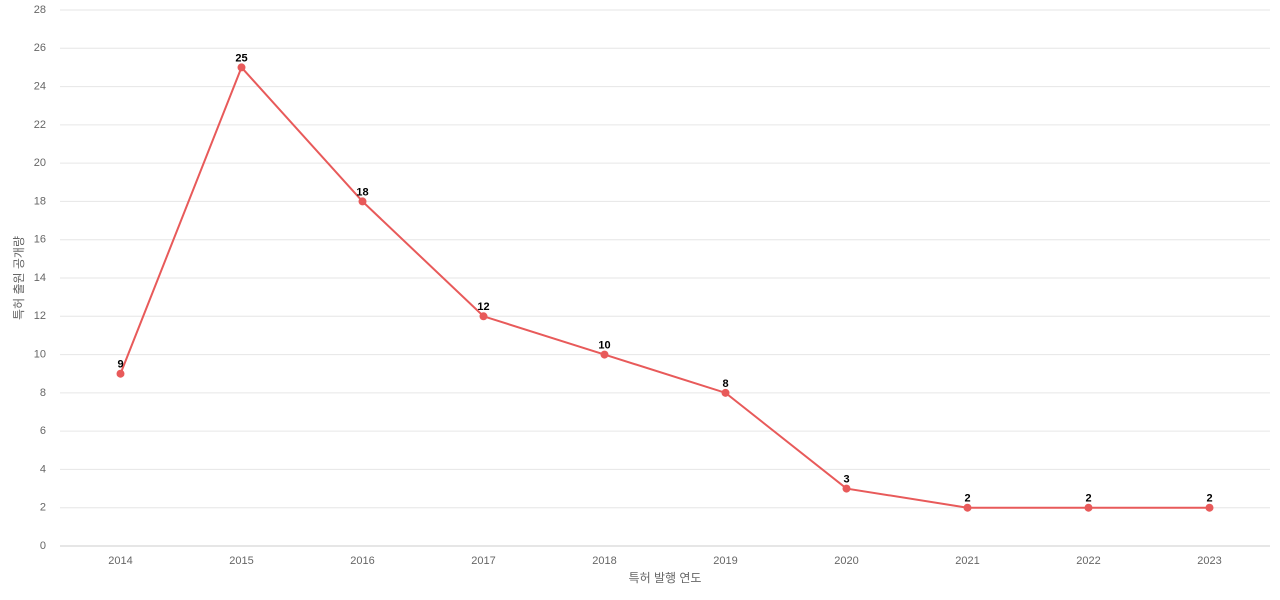 The width and height of the screenshot is (1280, 600). What do you see at coordinates (725, 384) in the screenshot?
I see `data-label: 8` at bounding box center [725, 384].